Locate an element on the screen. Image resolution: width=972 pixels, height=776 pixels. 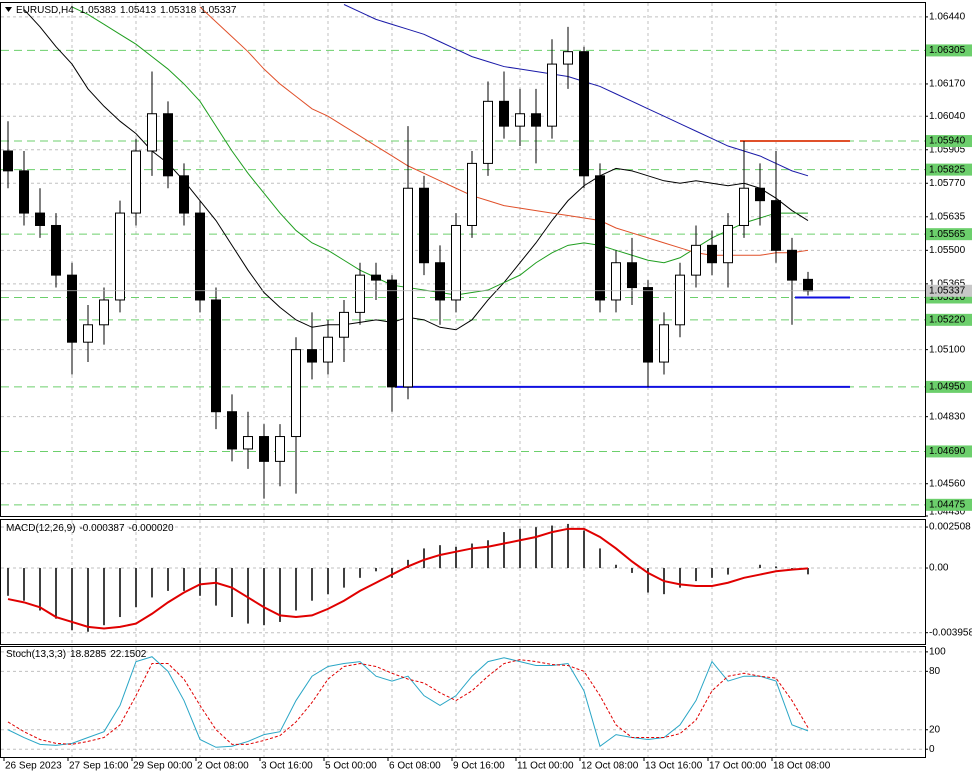
level-label: 1.05310 is located at coordinates (947, 297).